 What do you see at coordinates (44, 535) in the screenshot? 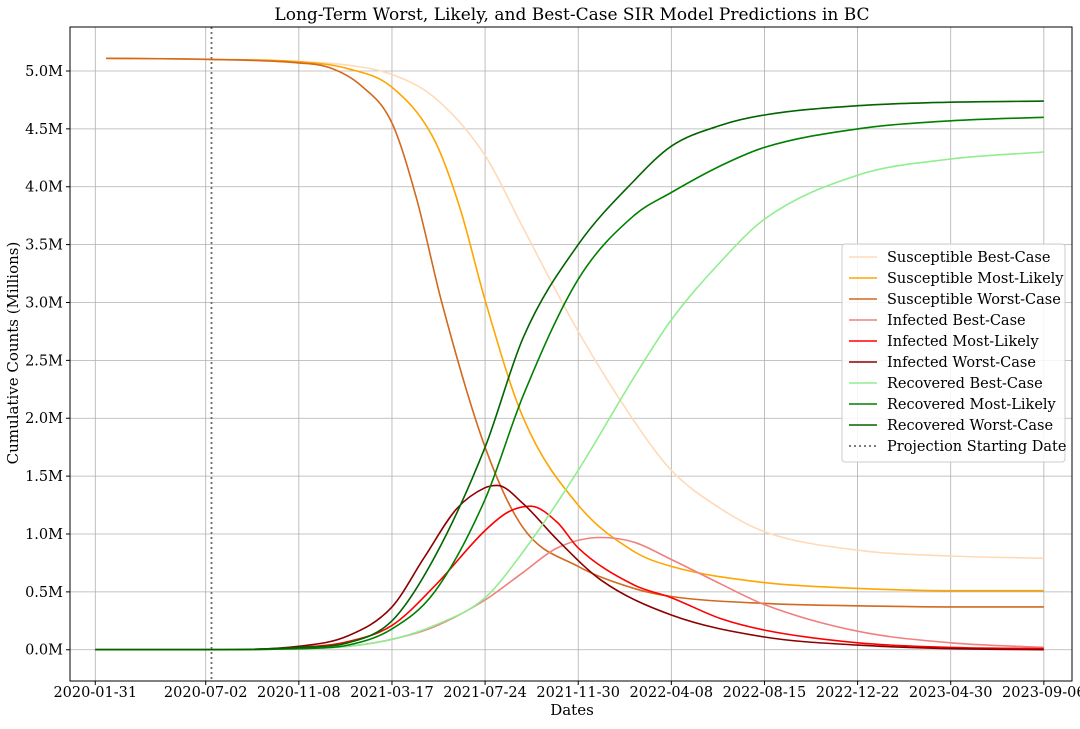
I see `y-tick-label: 1.0M` at bounding box center [44, 535].